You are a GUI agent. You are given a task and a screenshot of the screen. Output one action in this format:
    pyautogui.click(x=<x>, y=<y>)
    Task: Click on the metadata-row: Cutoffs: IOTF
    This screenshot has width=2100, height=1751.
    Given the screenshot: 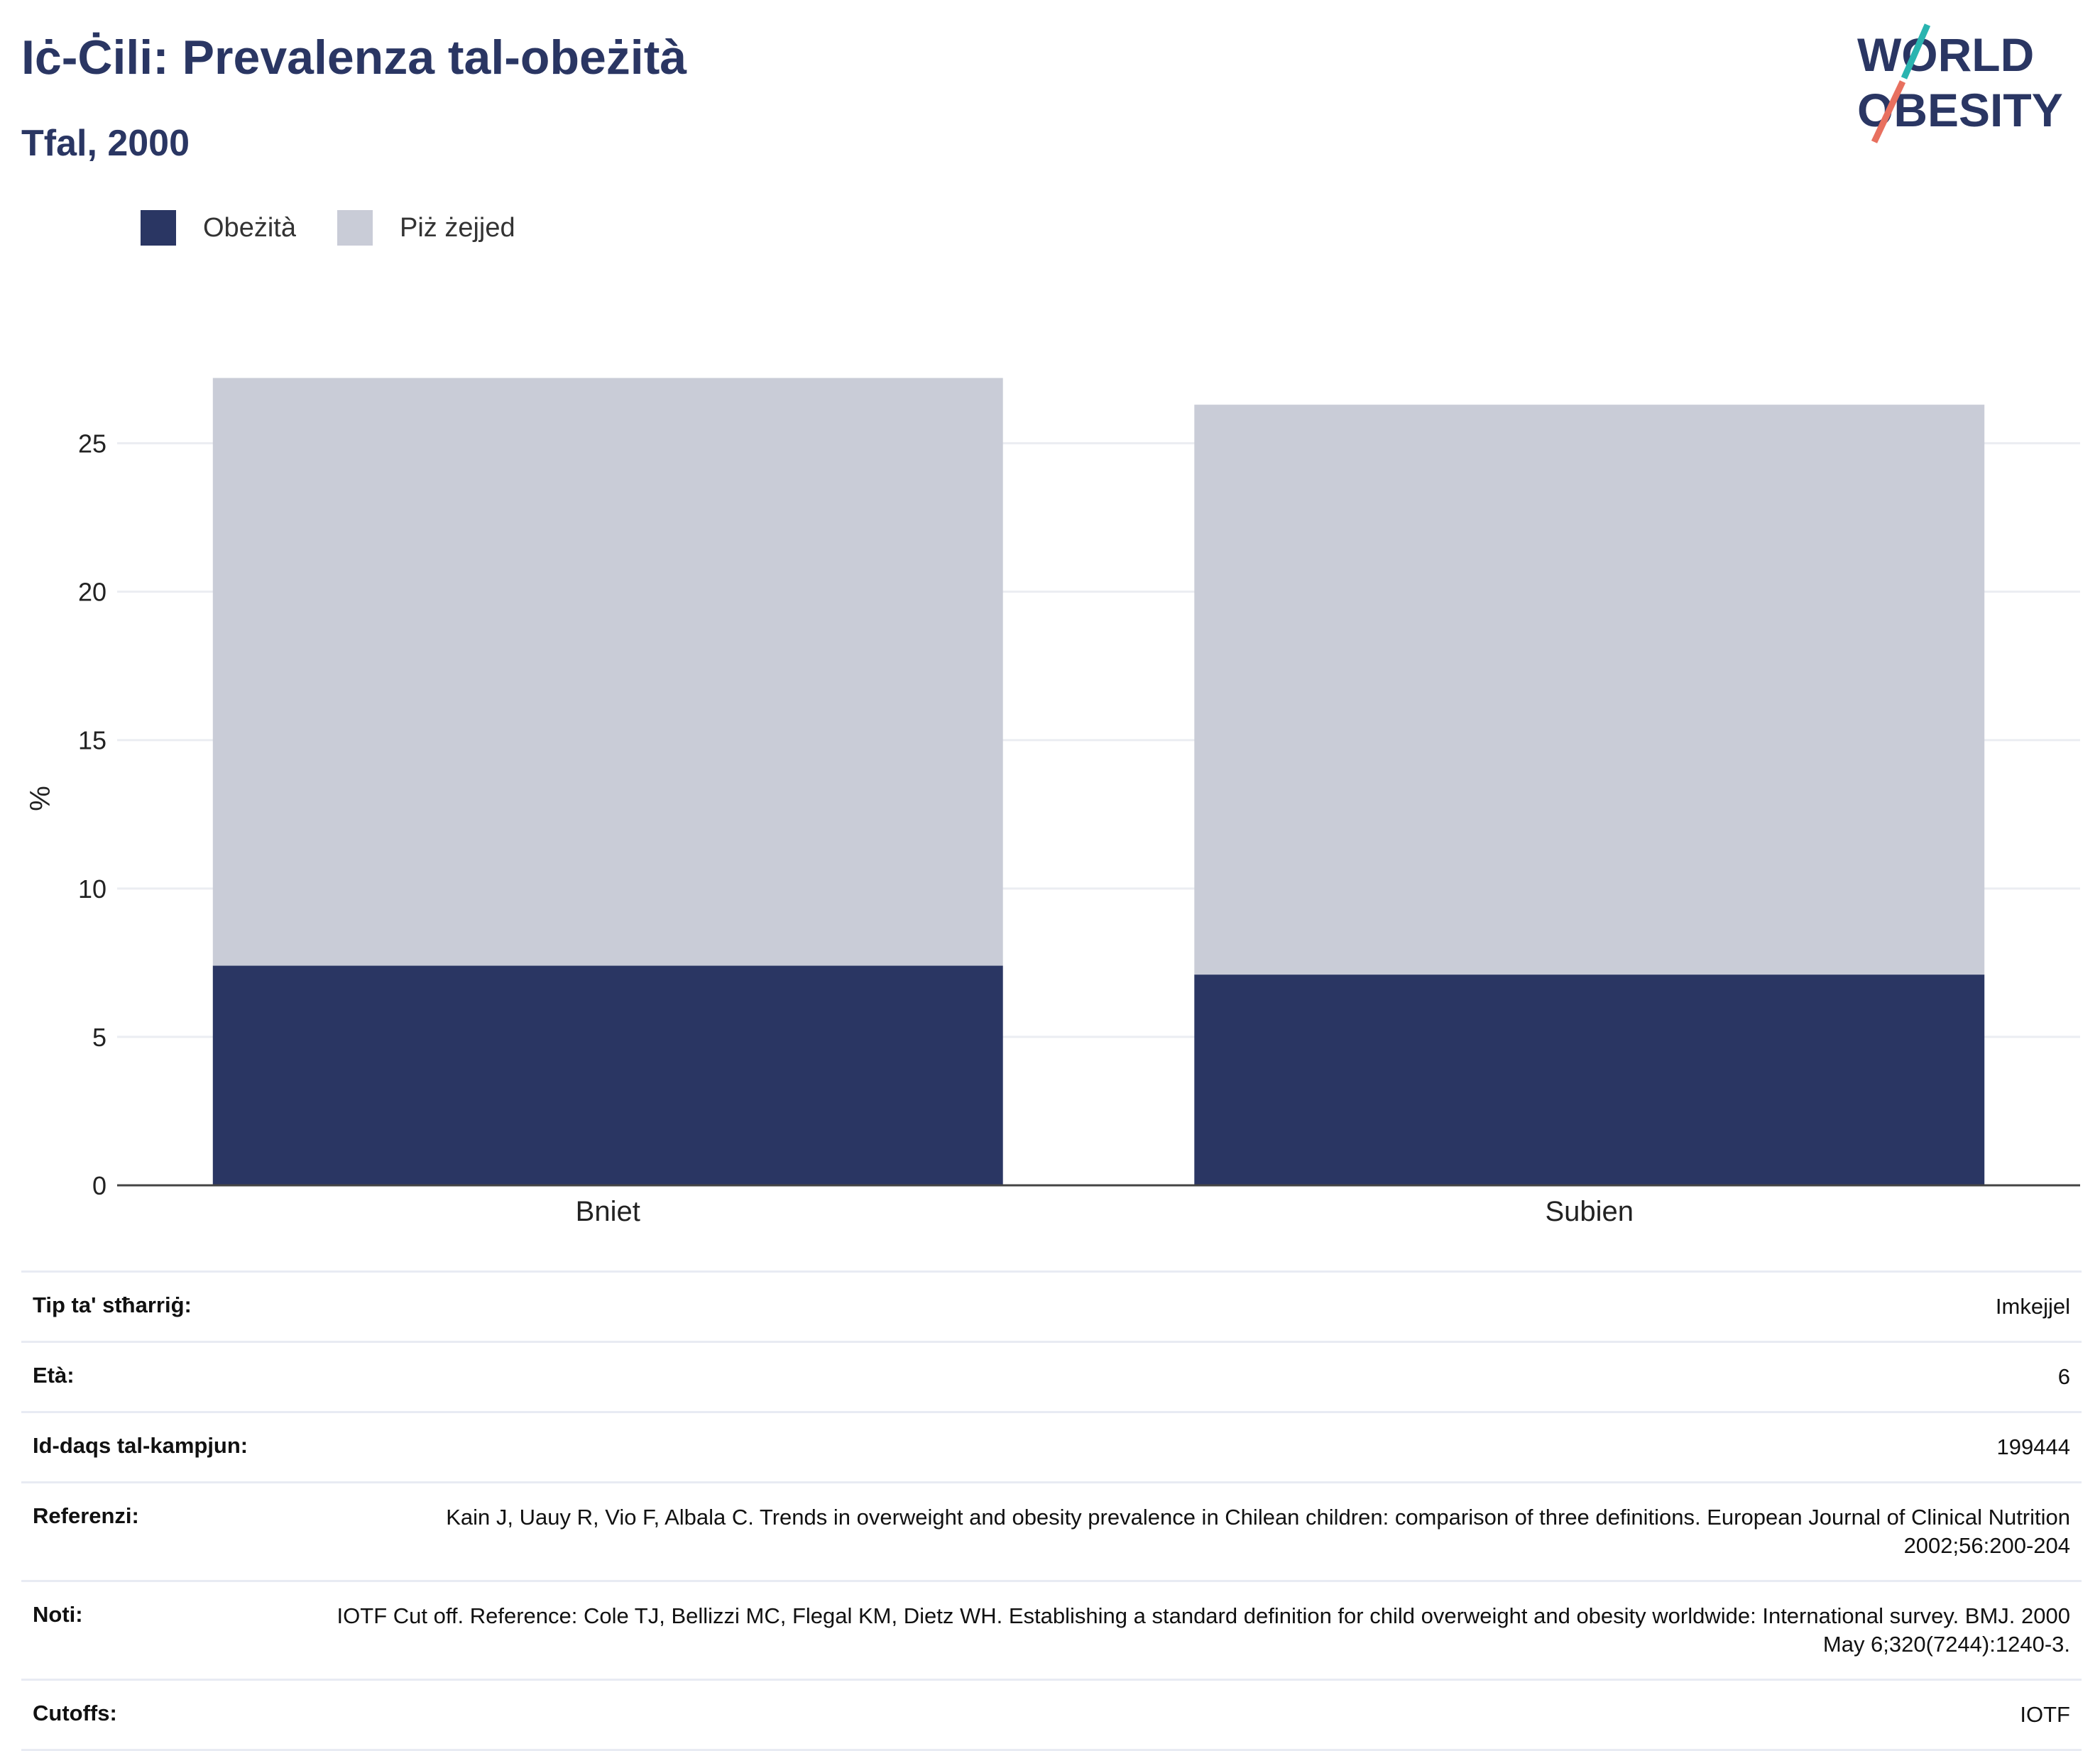 What is the action you would take?
    pyautogui.click(x=1051, y=1715)
    